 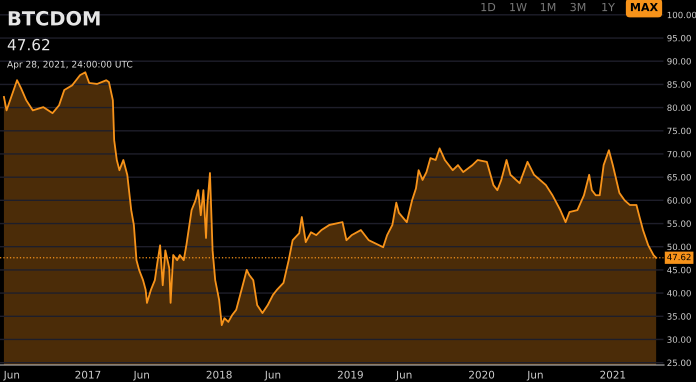 What do you see at coordinates (679, 247) in the screenshot?
I see `y-tick-label: 50.00` at bounding box center [679, 247].